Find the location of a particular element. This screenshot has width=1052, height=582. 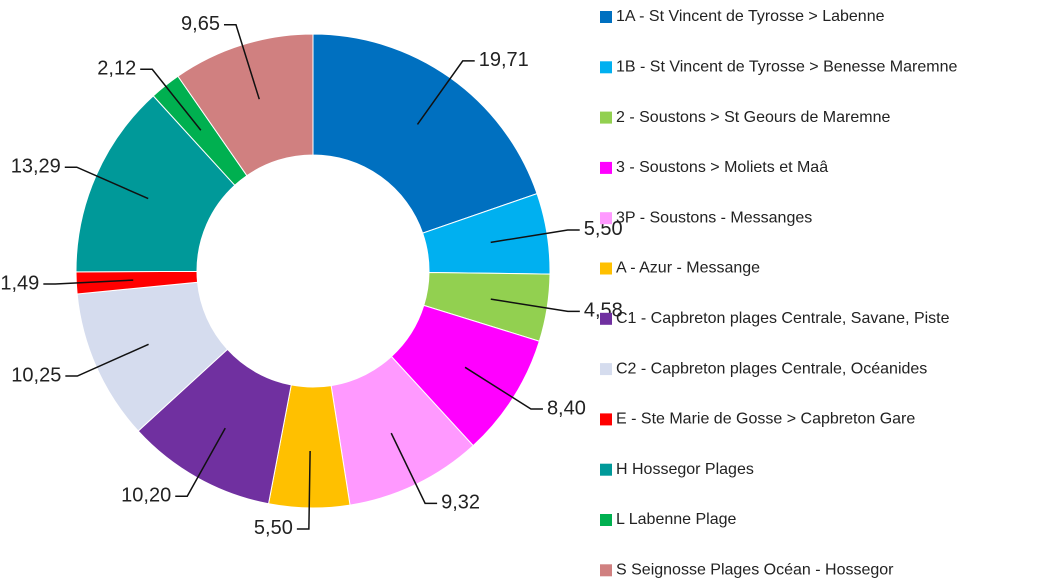

legend-label: E - Ste Marie de Gosse > Capbreton Gare is located at coordinates (765, 419).